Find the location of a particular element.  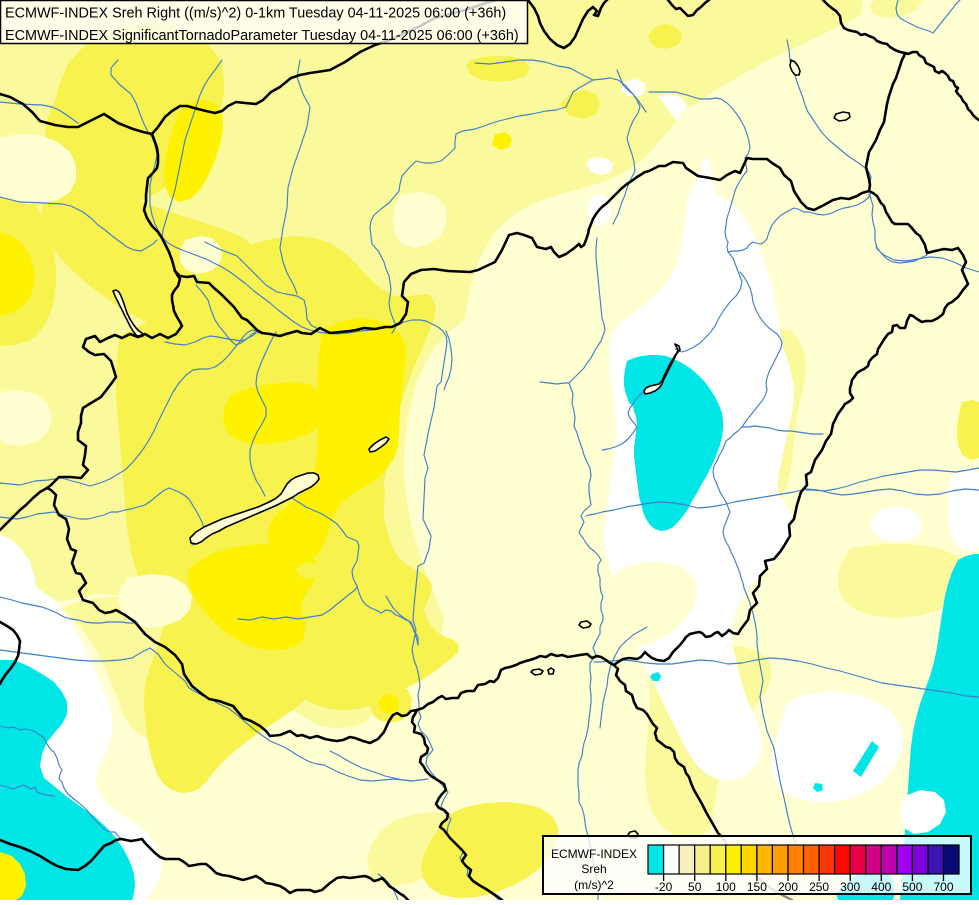

svg-text: -20 is located at coordinates (664, 887).